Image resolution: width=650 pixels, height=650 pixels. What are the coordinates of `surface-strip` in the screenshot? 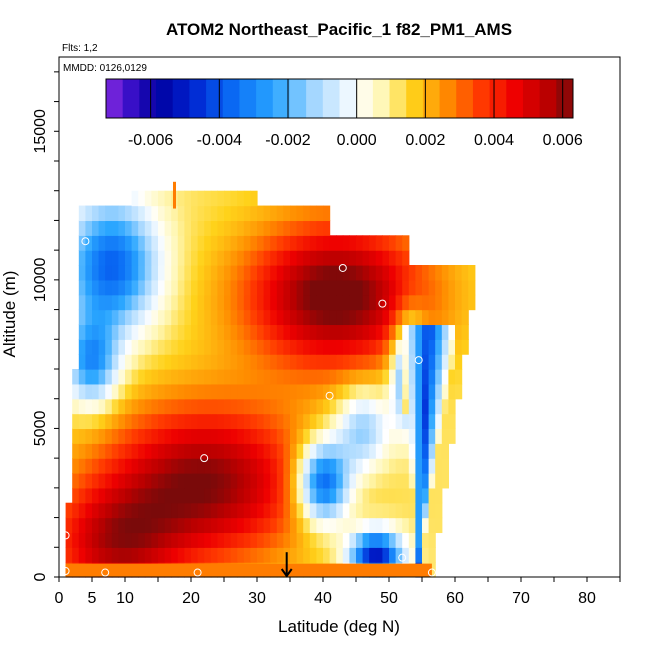 It's located at (248, 570).